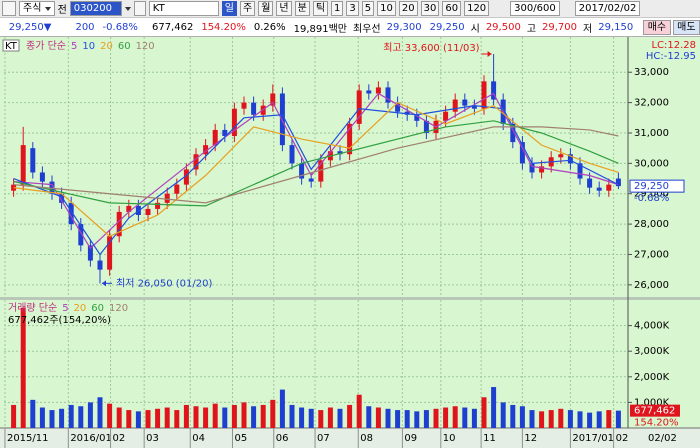 Image resolution: width=700 pixels, height=448 pixels. What do you see at coordinates (282, 438) in the screenshot?
I see `x-tick-label: 06` at bounding box center [282, 438].